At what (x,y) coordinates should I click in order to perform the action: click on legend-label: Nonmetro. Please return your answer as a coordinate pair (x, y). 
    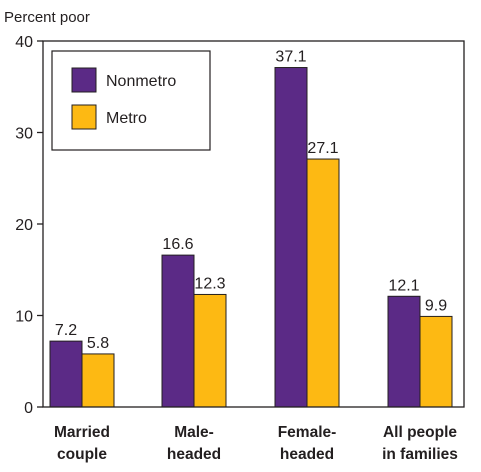
    Looking at the image, I should click on (141, 81).